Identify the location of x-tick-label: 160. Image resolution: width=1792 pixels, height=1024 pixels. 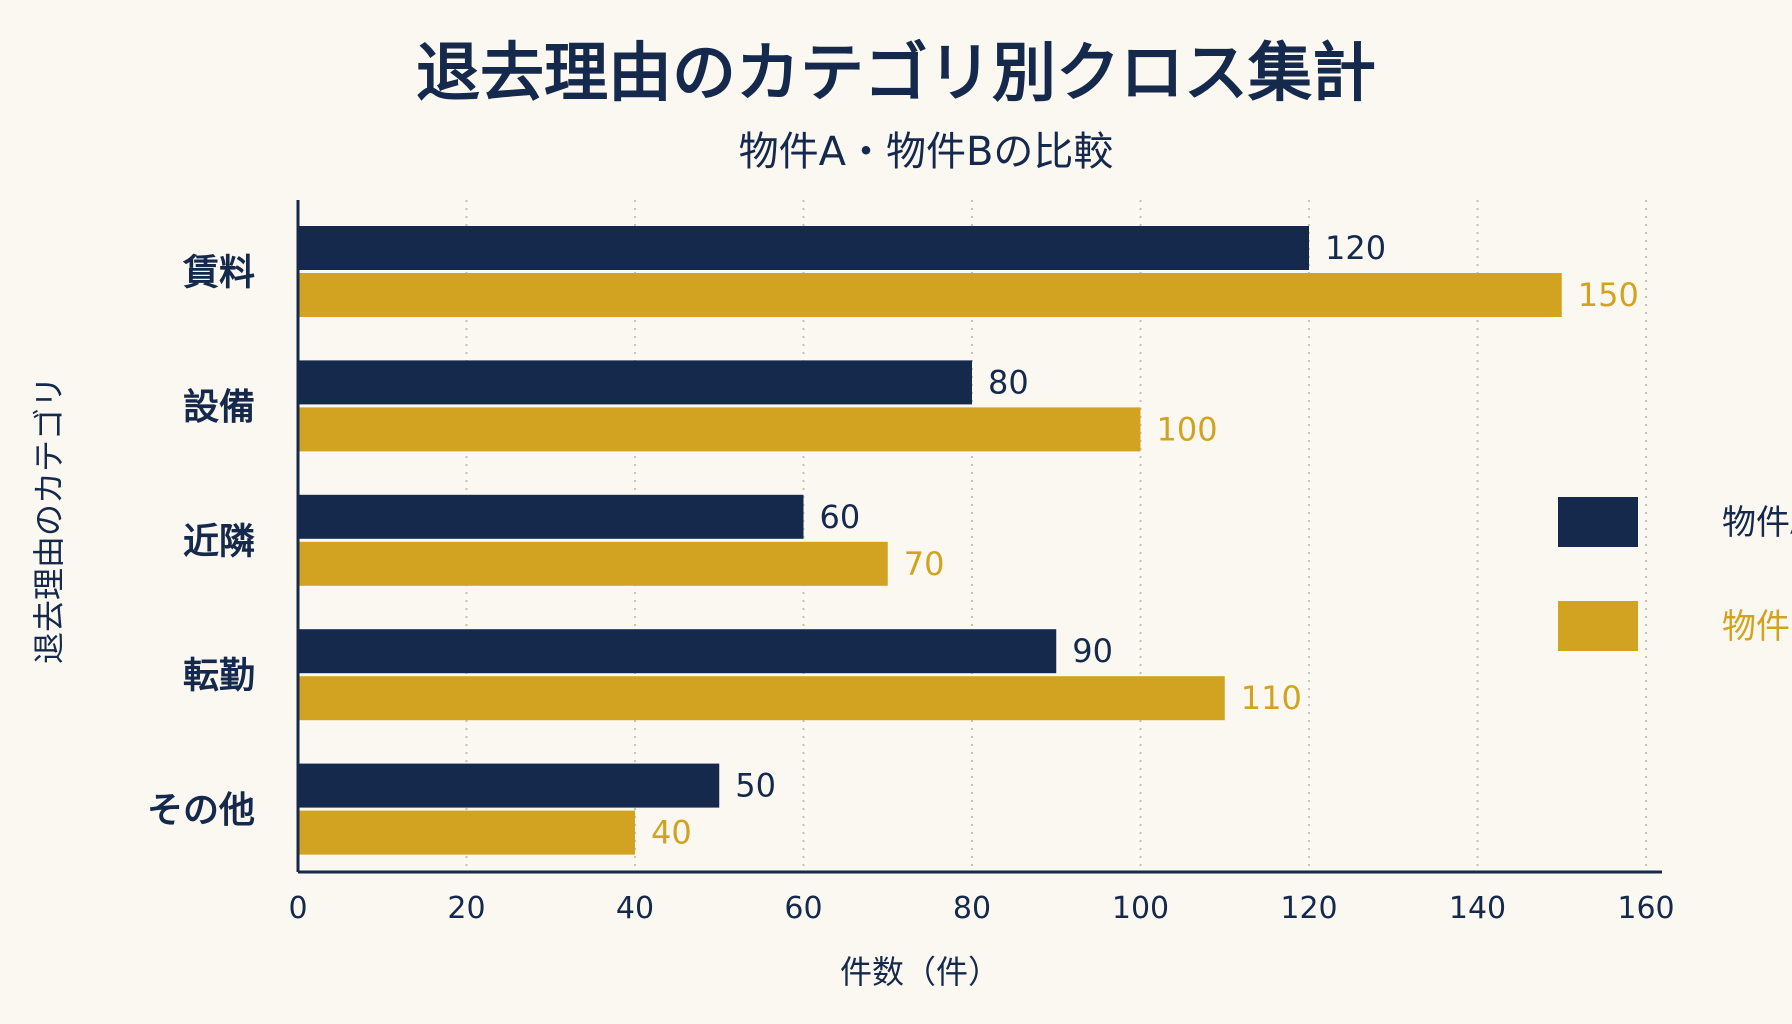
(1645, 908).